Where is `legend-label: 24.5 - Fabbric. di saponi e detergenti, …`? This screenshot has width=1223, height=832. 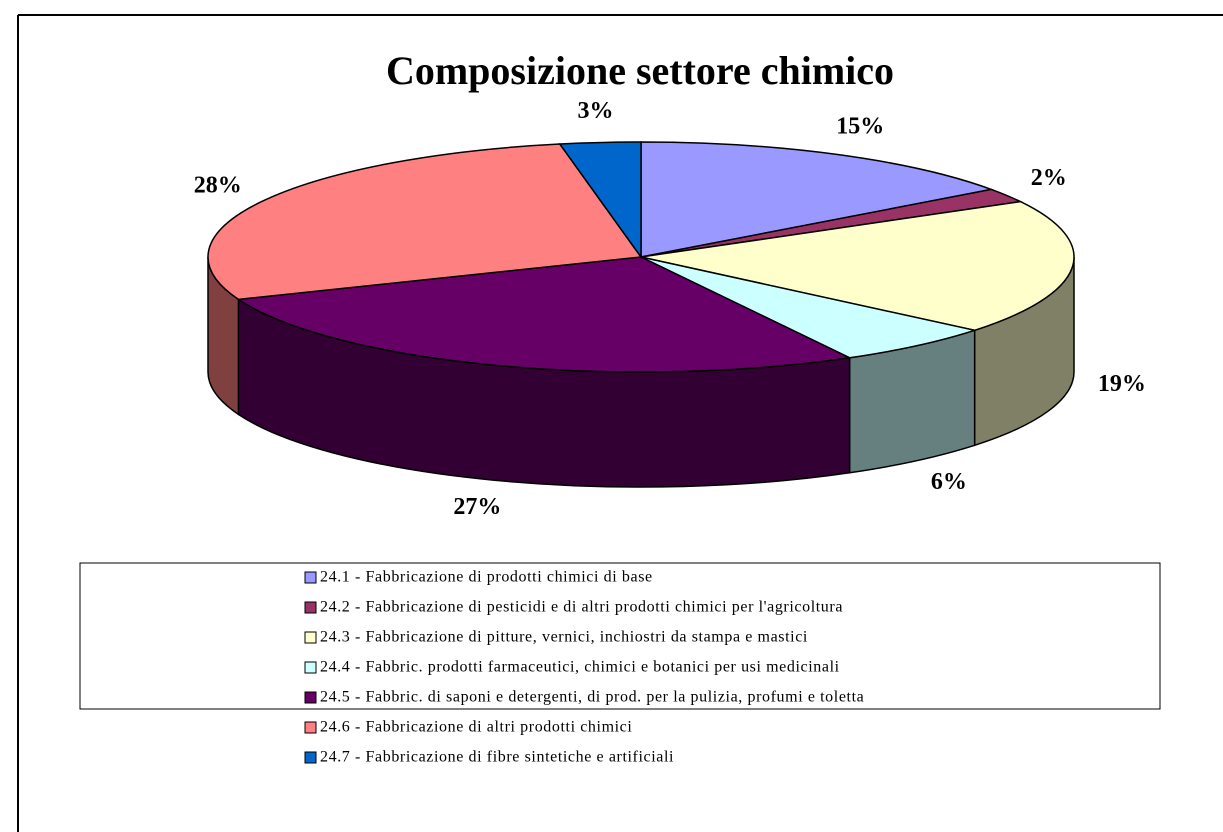
legend-label: 24.5 - Fabbric. di saponi e detergenti, … is located at coordinates (592, 697).